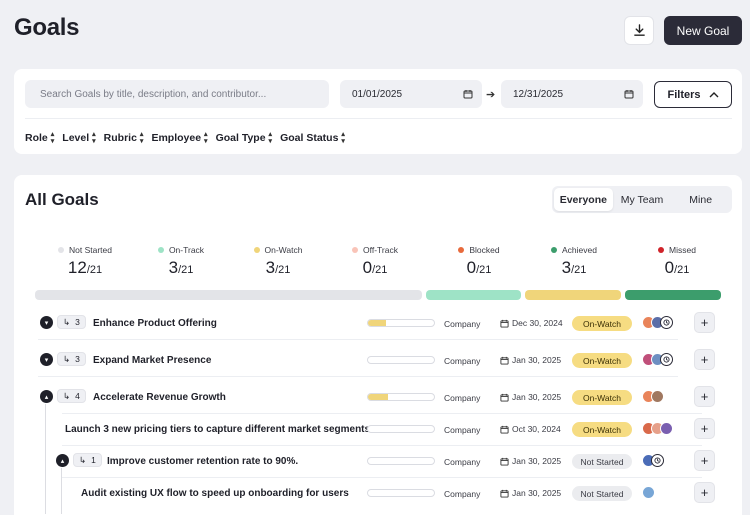 This screenshot has height=515, width=750. What do you see at coordinates (537, 323) in the screenshot?
I see `goal-due-date: Dec 30, 2024` at bounding box center [537, 323].